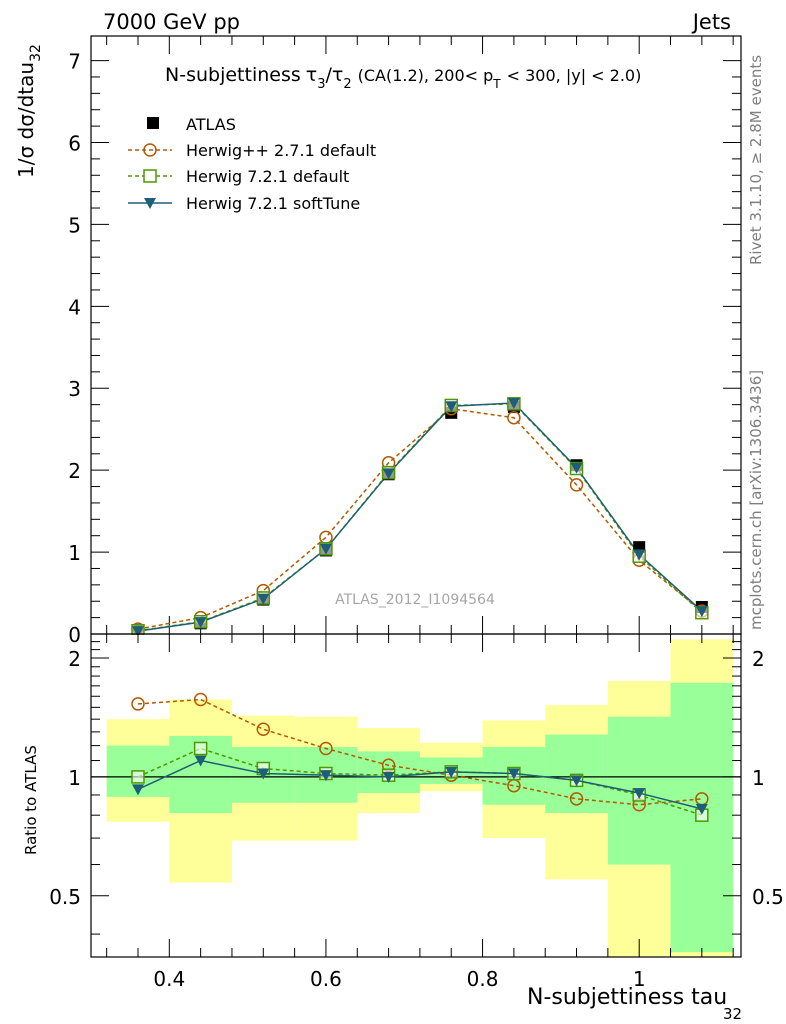 The height and width of the screenshot is (1024, 786). Describe the element at coordinates (211, 124) in the screenshot. I see `legend-label-atlas: ATLAS` at that location.